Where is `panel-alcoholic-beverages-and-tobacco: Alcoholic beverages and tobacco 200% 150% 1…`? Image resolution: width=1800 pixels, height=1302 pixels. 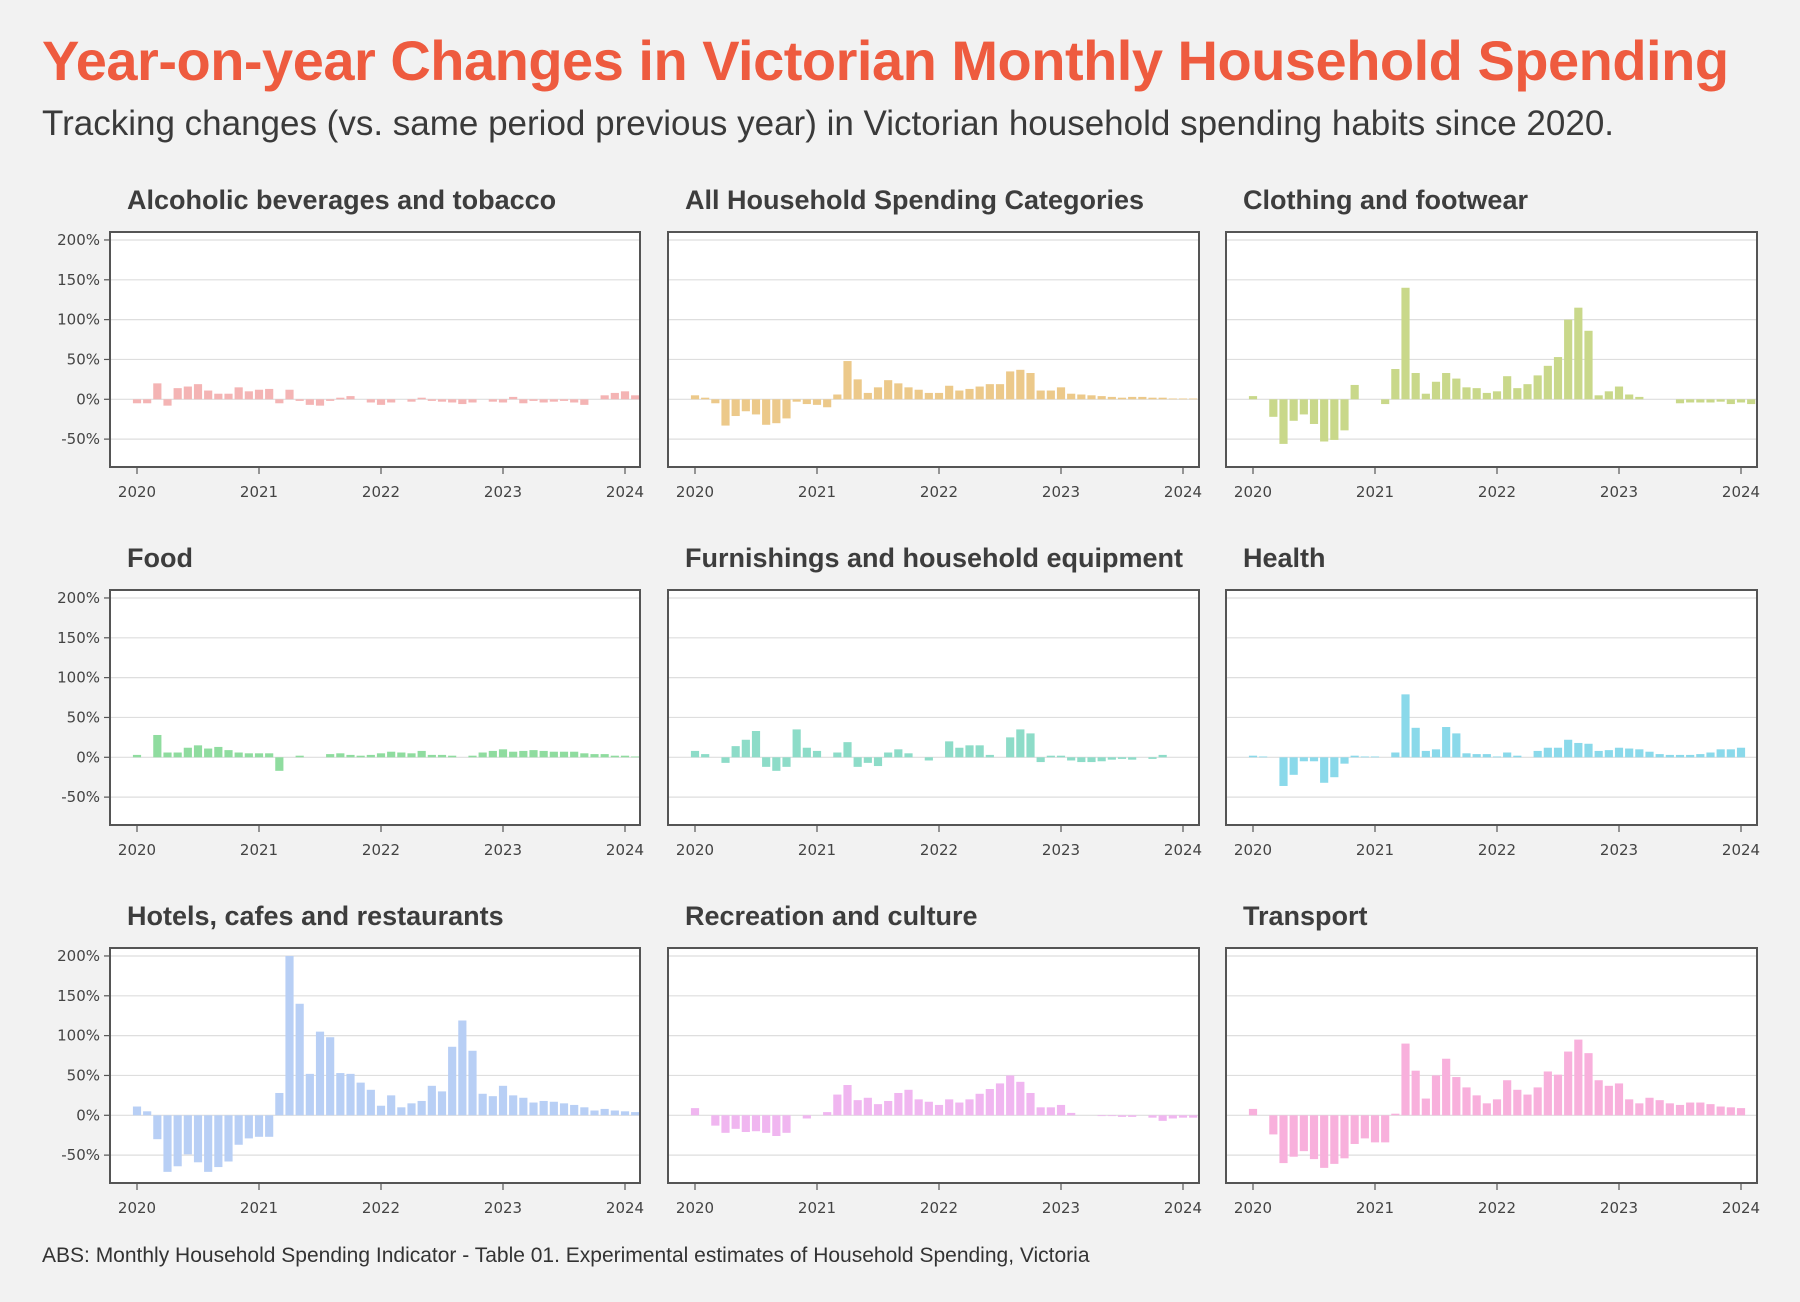 panel-alcoholic-beverages-and-tobacco: Alcoholic beverages and tobacco 200% 150% 1… is located at coordinates (350, 343).